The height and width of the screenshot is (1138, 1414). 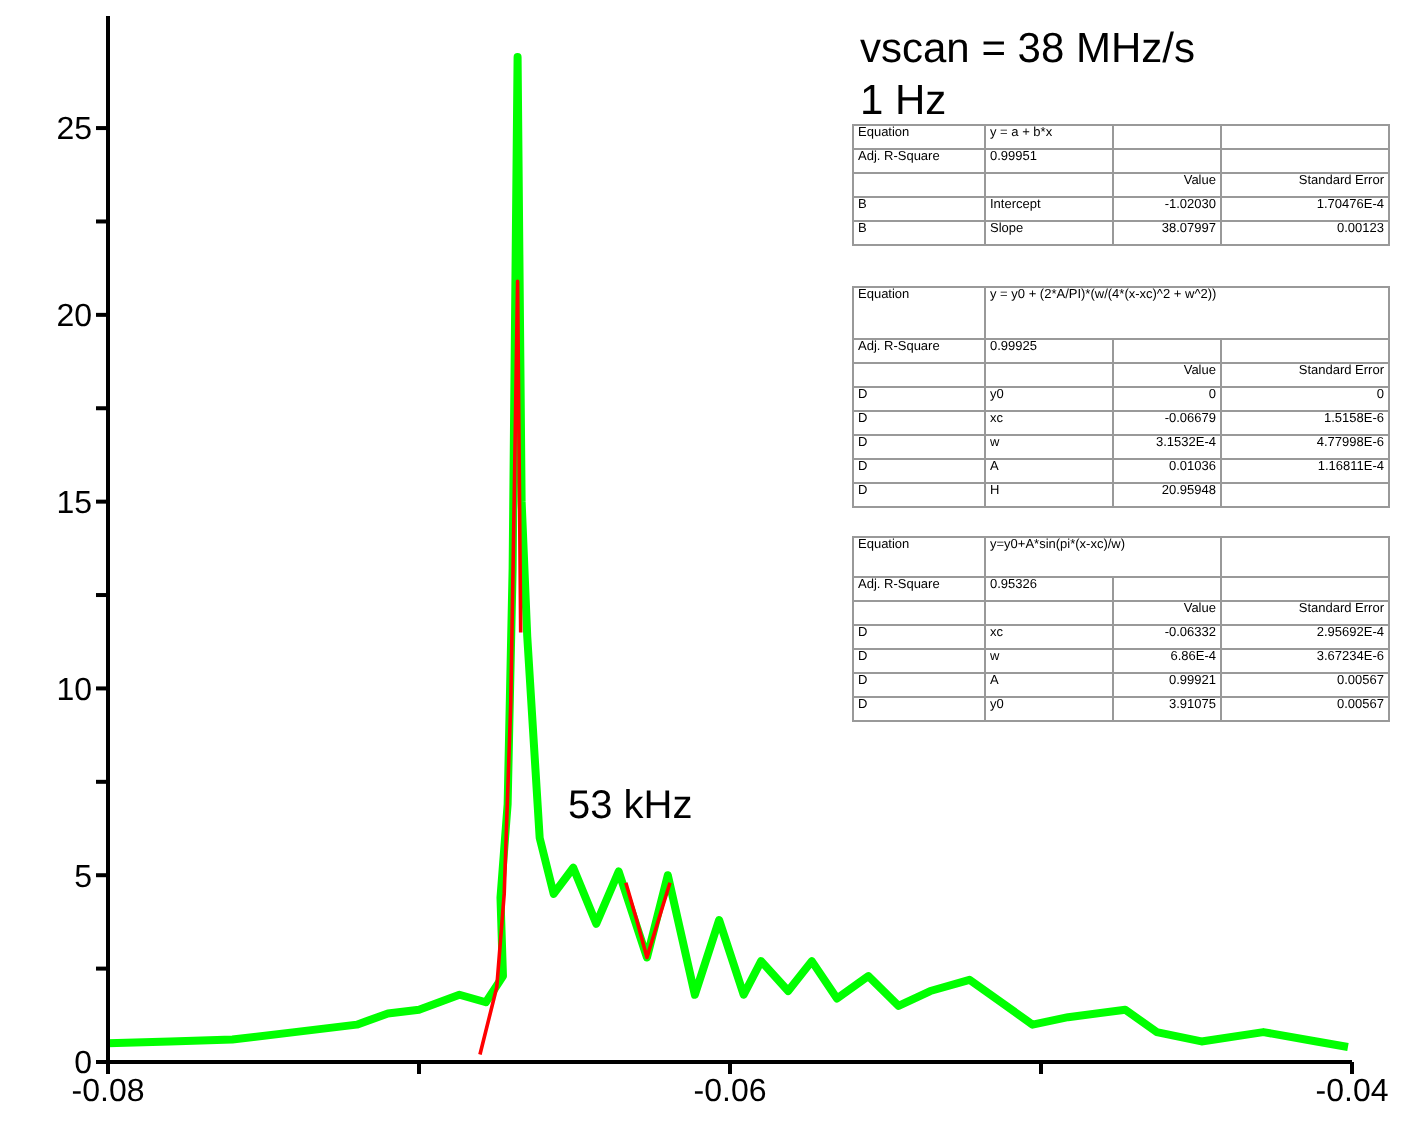 What do you see at coordinates (1352, 1091) in the screenshot?
I see `x-tick-label: -0.04` at bounding box center [1352, 1091].